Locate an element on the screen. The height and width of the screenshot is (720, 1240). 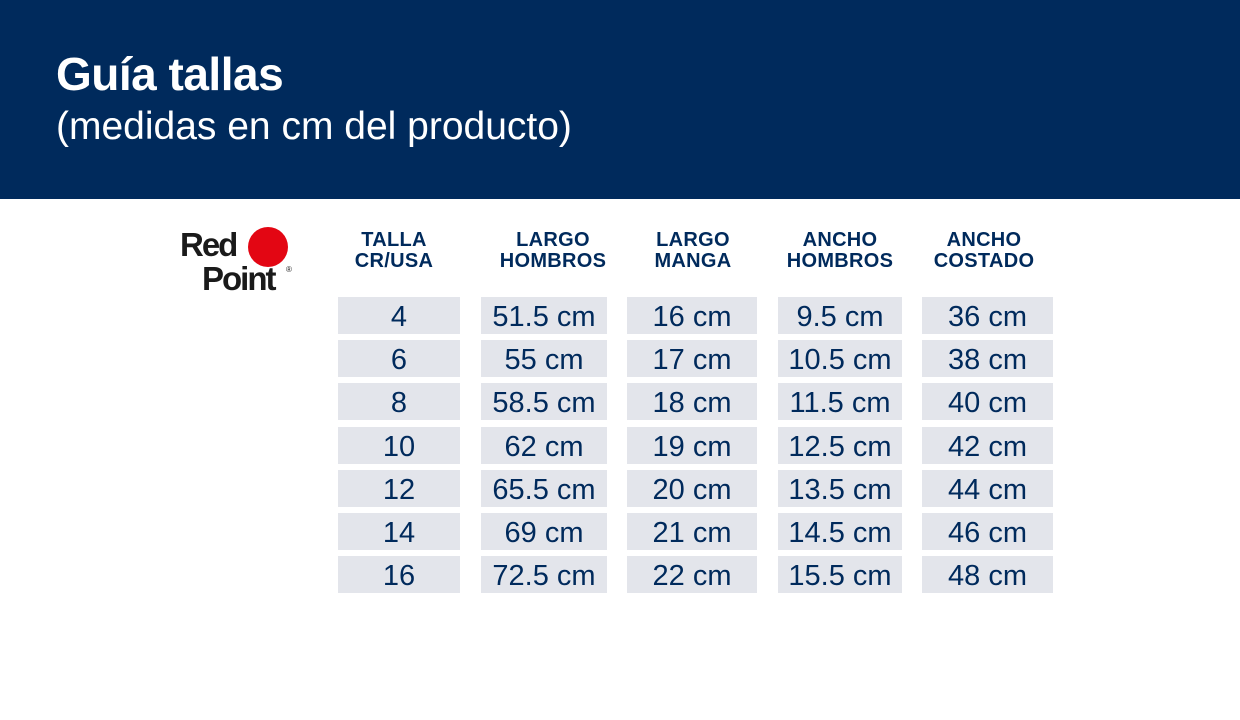
logo-red-dot-icon is located at coordinates (268, 247).